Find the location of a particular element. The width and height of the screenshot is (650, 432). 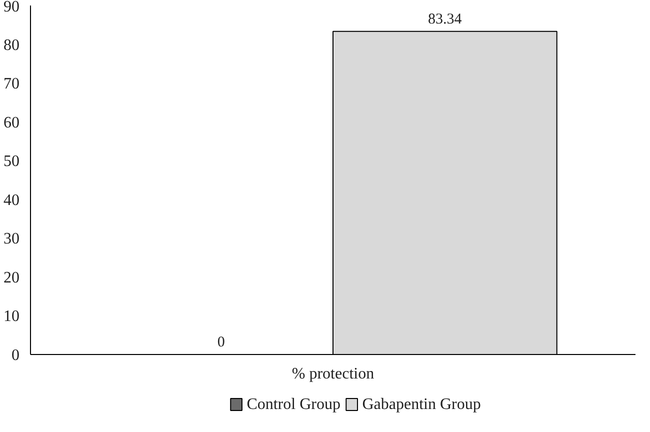

y-tick-label: 20 is located at coordinates (12, 277).